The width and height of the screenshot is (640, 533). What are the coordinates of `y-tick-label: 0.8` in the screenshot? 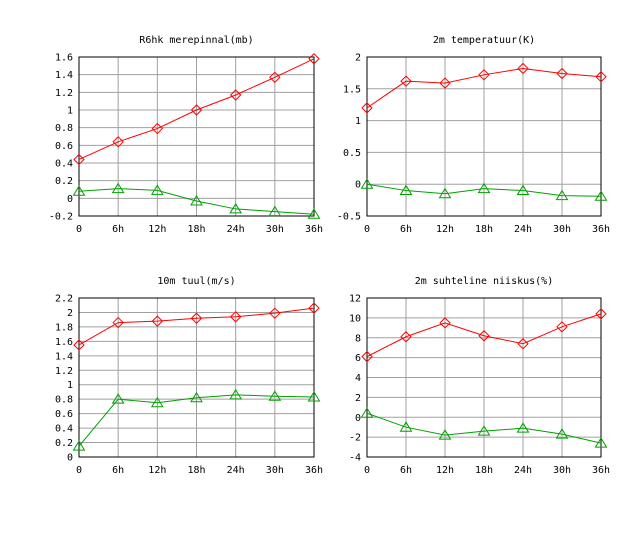 It's located at (64, 400).